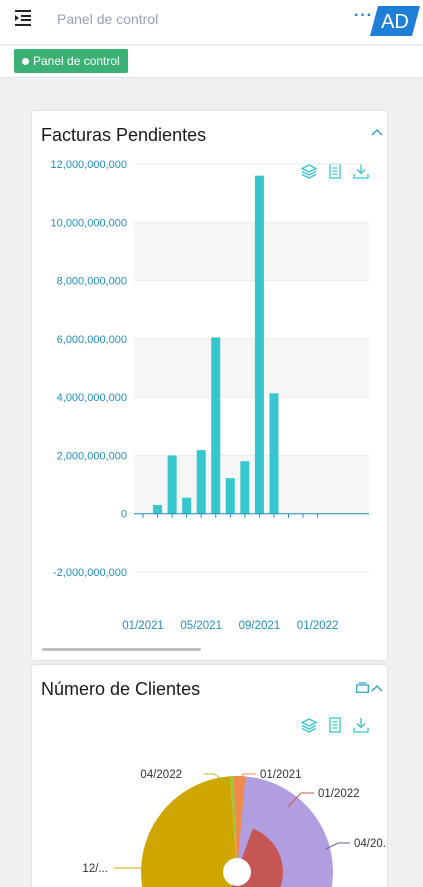 Image resolution: width=423 pixels, height=887 pixels. What do you see at coordinates (92, 340) in the screenshot?
I see `y-tick-label: 6,000,000,000` at bounding box center [92, 340].